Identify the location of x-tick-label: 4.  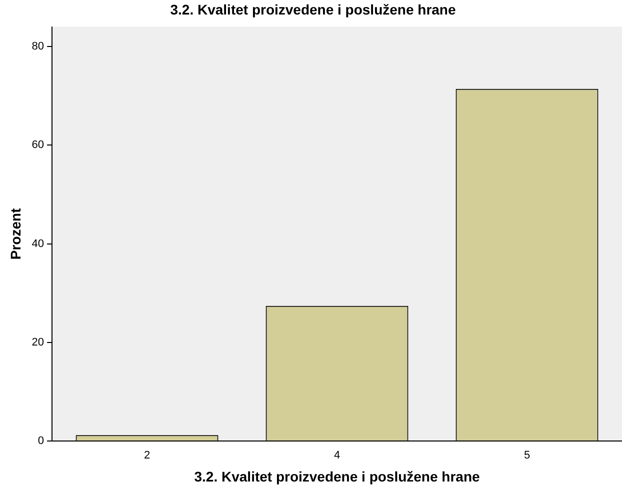
(337, 456).